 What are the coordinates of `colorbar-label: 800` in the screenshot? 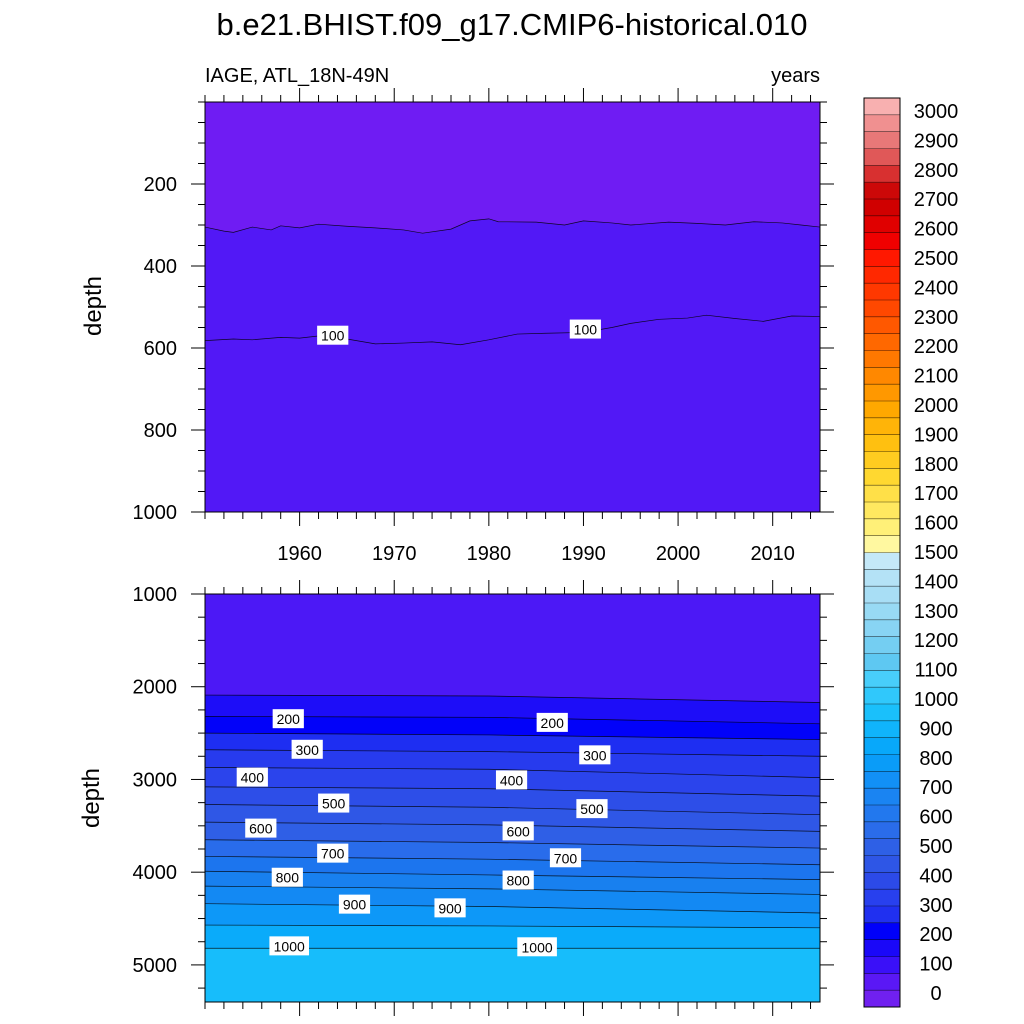 It's located at (935, 759).